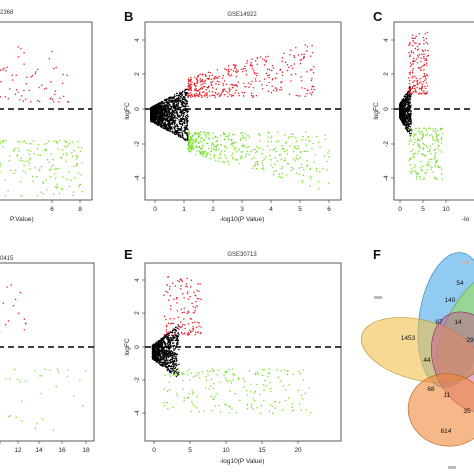 This screenshot has height=474, width=474. What do you see at coordinates (139, 347) in the screenshot?
I see `panel-e-y-ticks: 4 2 0 -2 -4` at bounding box center [139, 347].